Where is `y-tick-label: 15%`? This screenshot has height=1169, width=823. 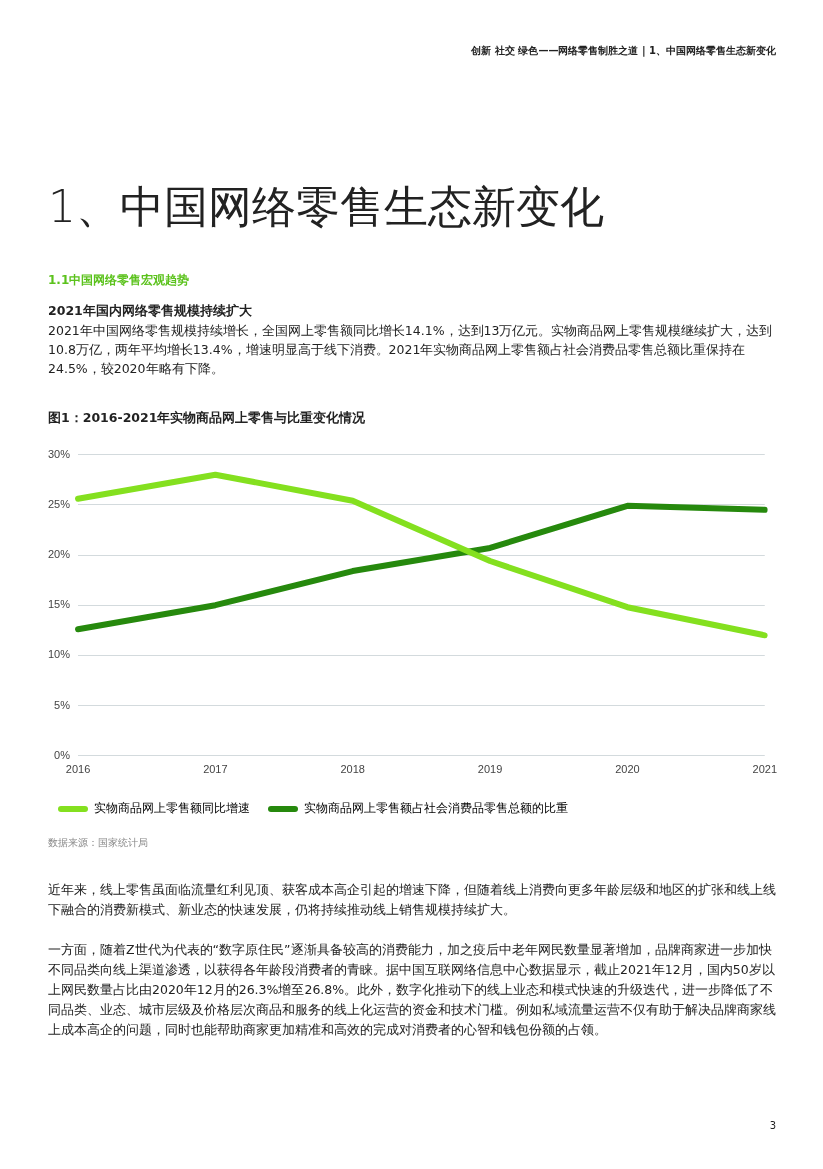 y-tick-label: 15% is located at coordinates (59, 604).